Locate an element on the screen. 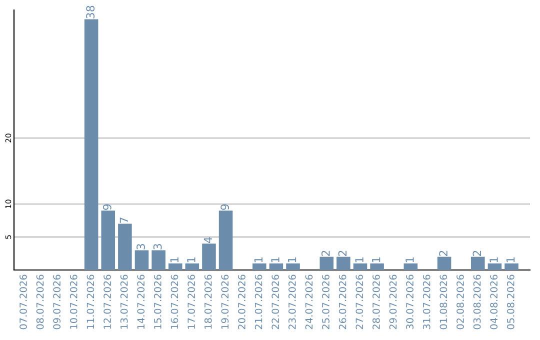  x-tick-label: 23.07.2026 is located at coordinates (292, 302).